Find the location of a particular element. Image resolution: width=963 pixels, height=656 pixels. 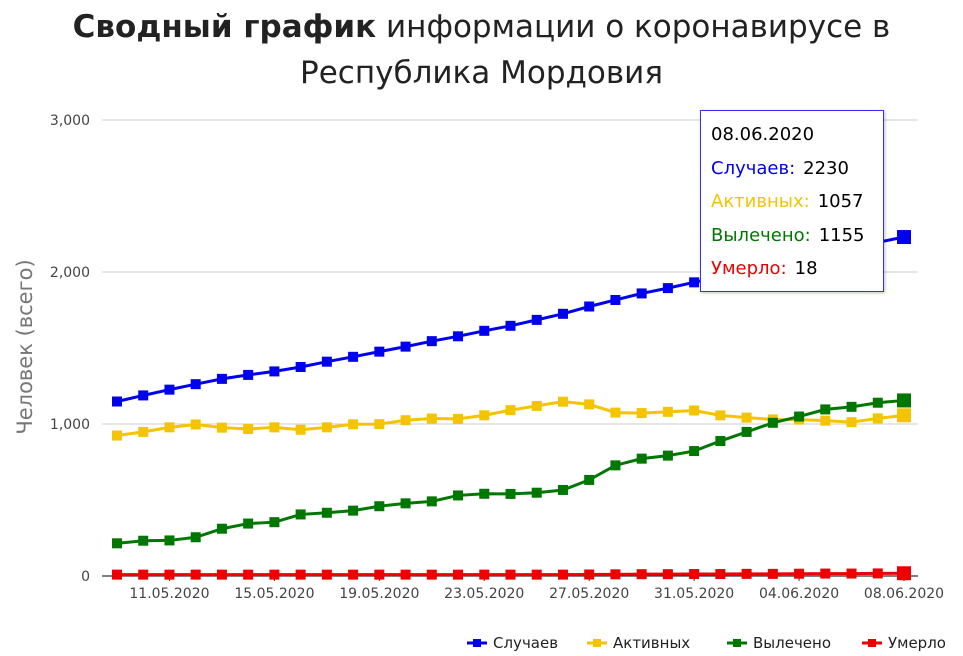

legend-item: Активных is located at coordinates (638, 643).